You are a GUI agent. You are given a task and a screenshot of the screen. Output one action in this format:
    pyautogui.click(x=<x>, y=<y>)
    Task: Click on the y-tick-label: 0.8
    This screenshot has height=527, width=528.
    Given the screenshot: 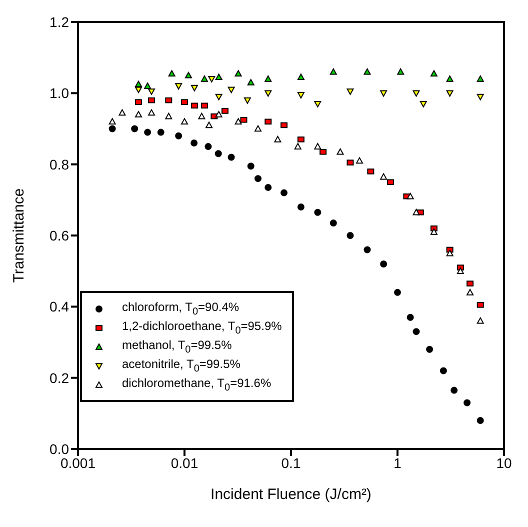 What is the action you would take?
    pyautogui.click(x=60, y=164)
    